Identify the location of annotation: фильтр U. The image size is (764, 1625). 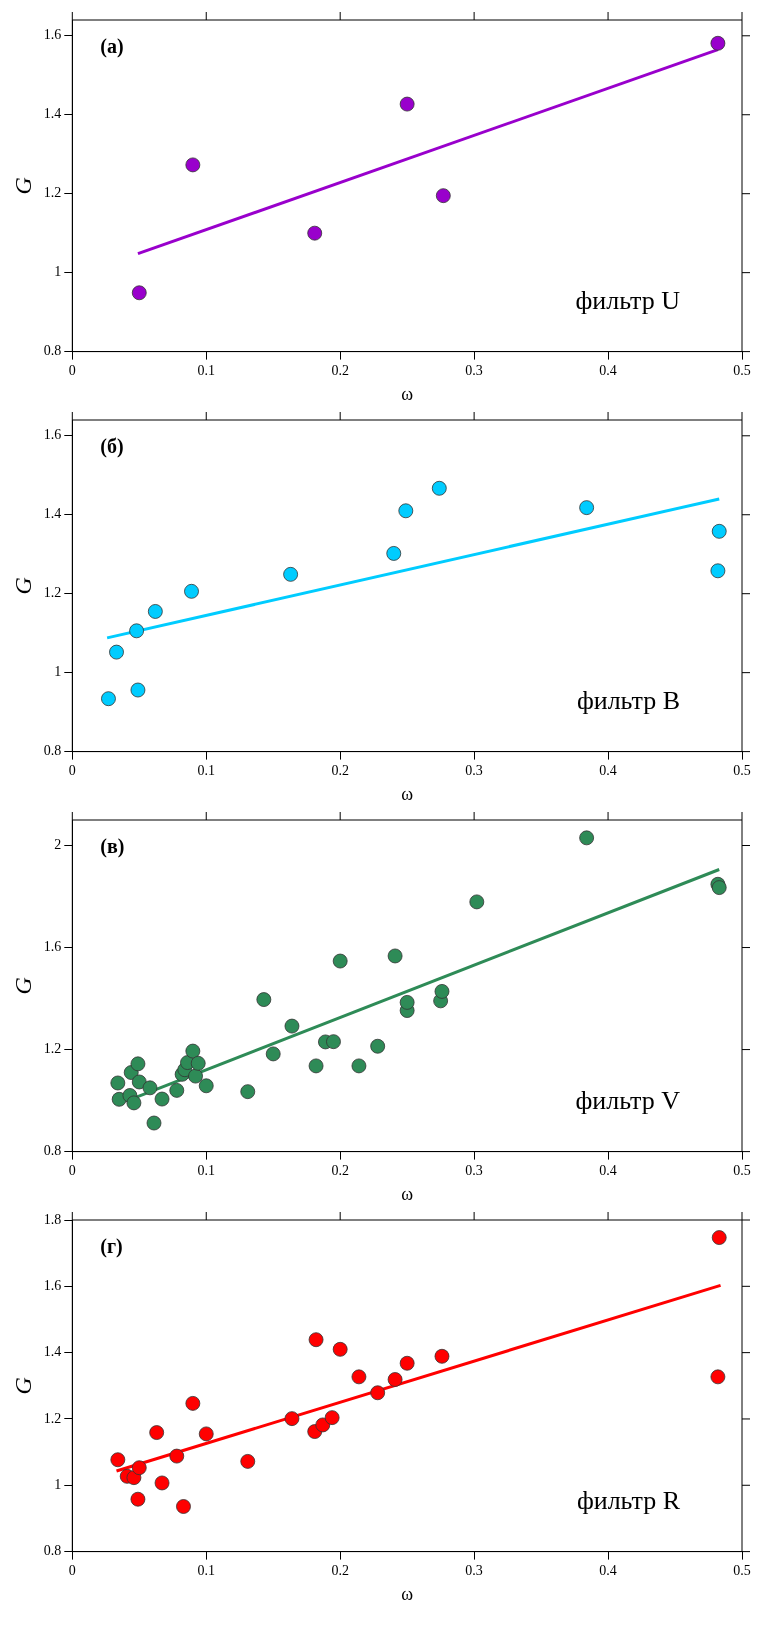
(628, 301).